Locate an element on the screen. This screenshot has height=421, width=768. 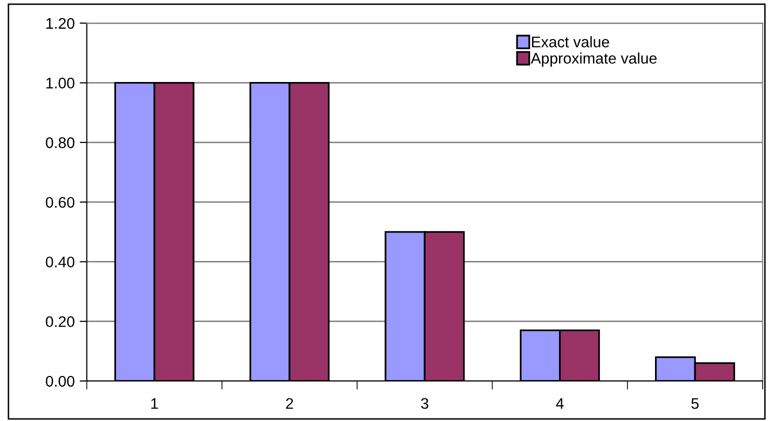
y-tick-label: 1.00 is located at coordinates (60, 83).